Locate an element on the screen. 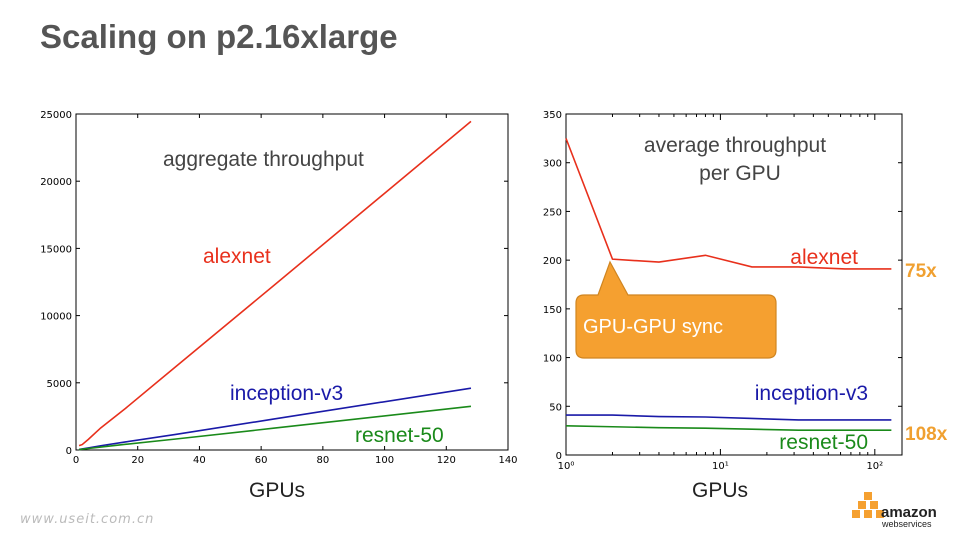 This screenshot has height=540, width=960. slide-title: Scaling on p2.16xlarge is located at coordinates (219, 36).